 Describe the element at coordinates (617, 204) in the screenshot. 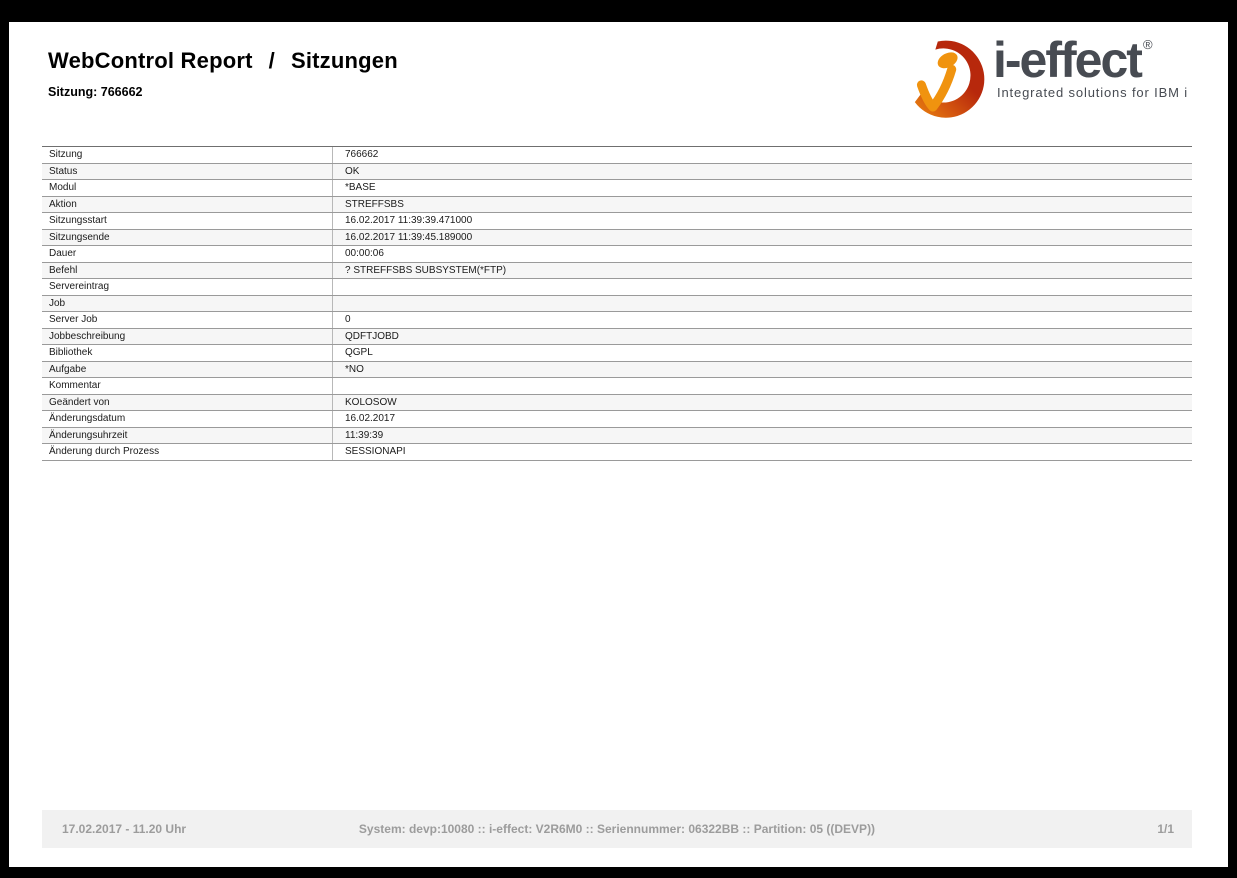

I see `table-row: Aktion STREFFSBS` at that location.